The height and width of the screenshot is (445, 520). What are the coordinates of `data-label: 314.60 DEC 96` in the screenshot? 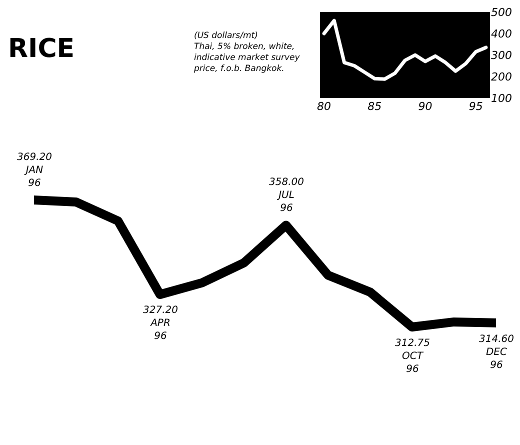 It's located at (496, 352).